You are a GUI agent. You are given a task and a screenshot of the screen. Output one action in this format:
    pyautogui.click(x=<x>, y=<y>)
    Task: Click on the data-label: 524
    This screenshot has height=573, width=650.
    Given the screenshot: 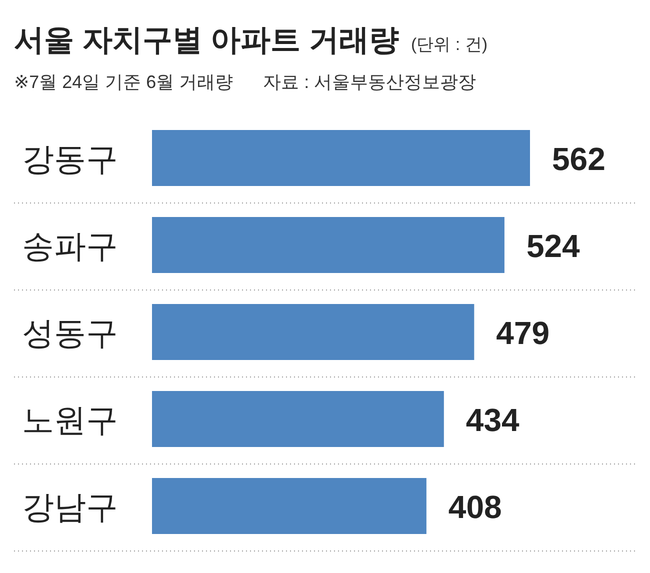 What is the action you would take?
    pyautogui.click(x=553, y=246)
    